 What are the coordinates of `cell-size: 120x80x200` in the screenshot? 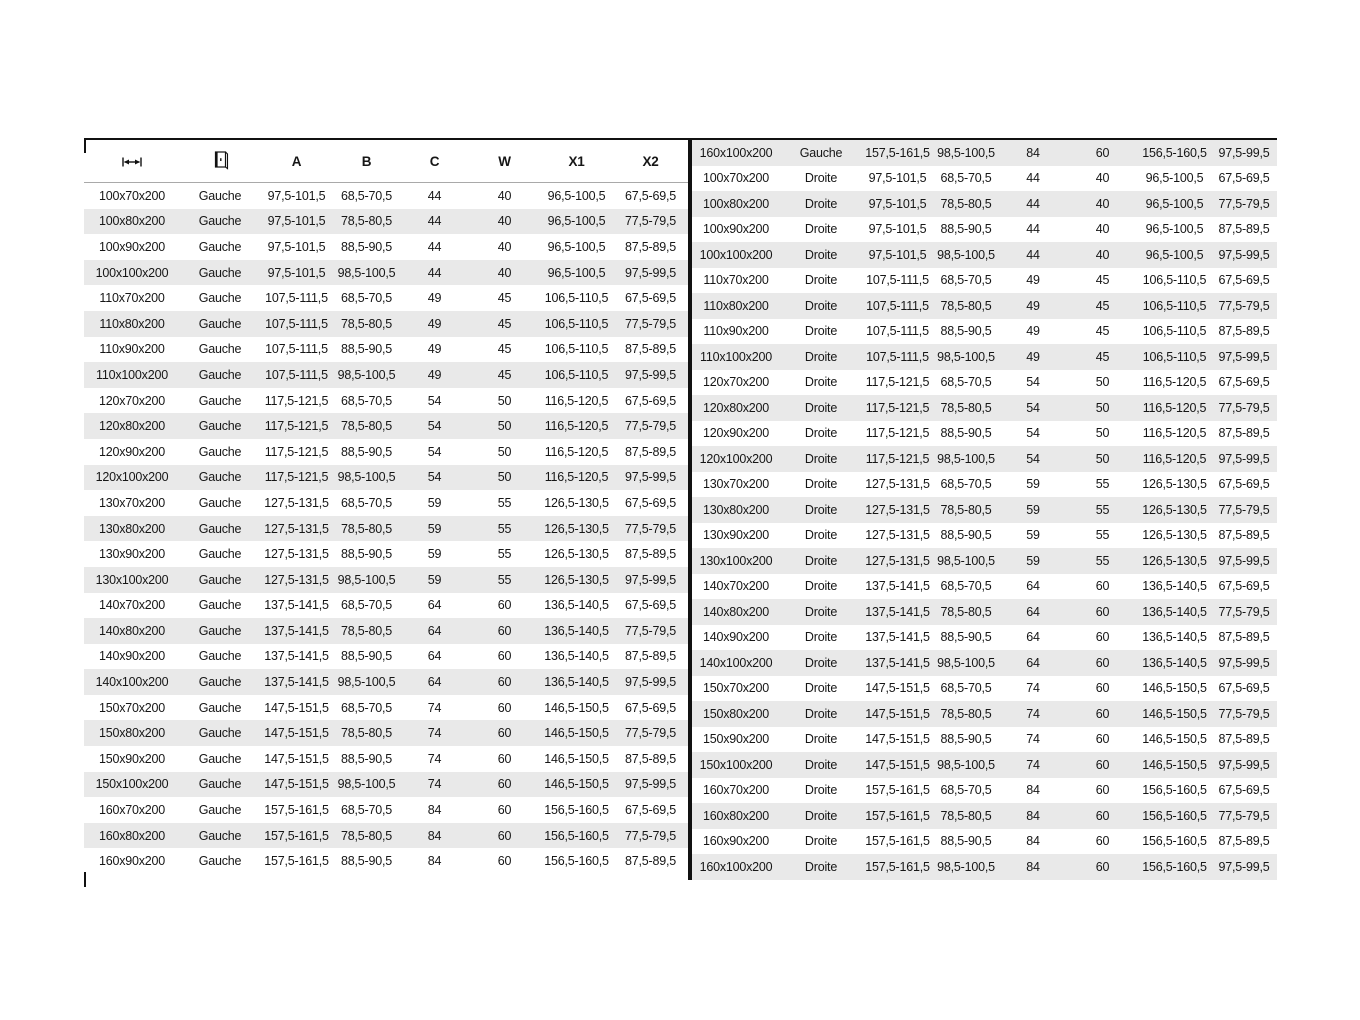 It's located at (132, 426).